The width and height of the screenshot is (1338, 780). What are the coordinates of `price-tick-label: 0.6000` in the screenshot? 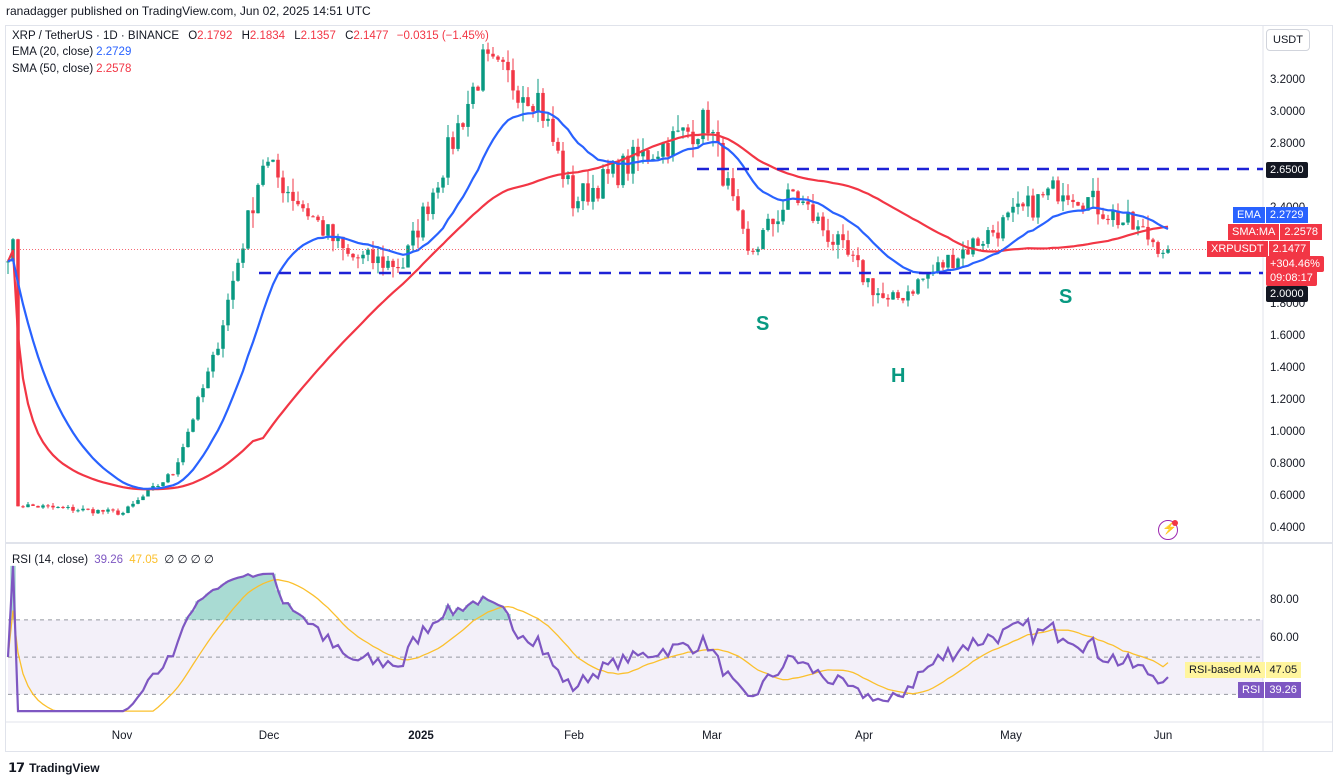 It's located at (1288, 496).